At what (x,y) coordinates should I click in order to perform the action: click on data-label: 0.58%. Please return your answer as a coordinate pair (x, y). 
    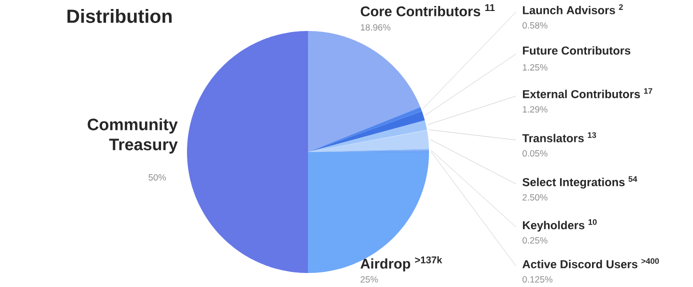
    Looking at the image, I should click on (535, 25).